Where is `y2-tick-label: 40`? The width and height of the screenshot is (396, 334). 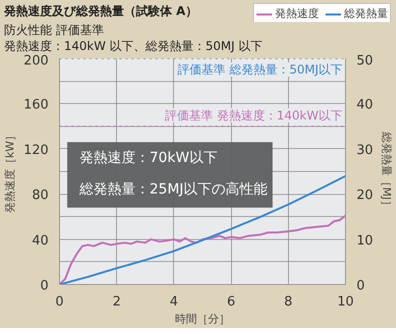
y2-tick-label: 40 is located at coordinates (365, 105).